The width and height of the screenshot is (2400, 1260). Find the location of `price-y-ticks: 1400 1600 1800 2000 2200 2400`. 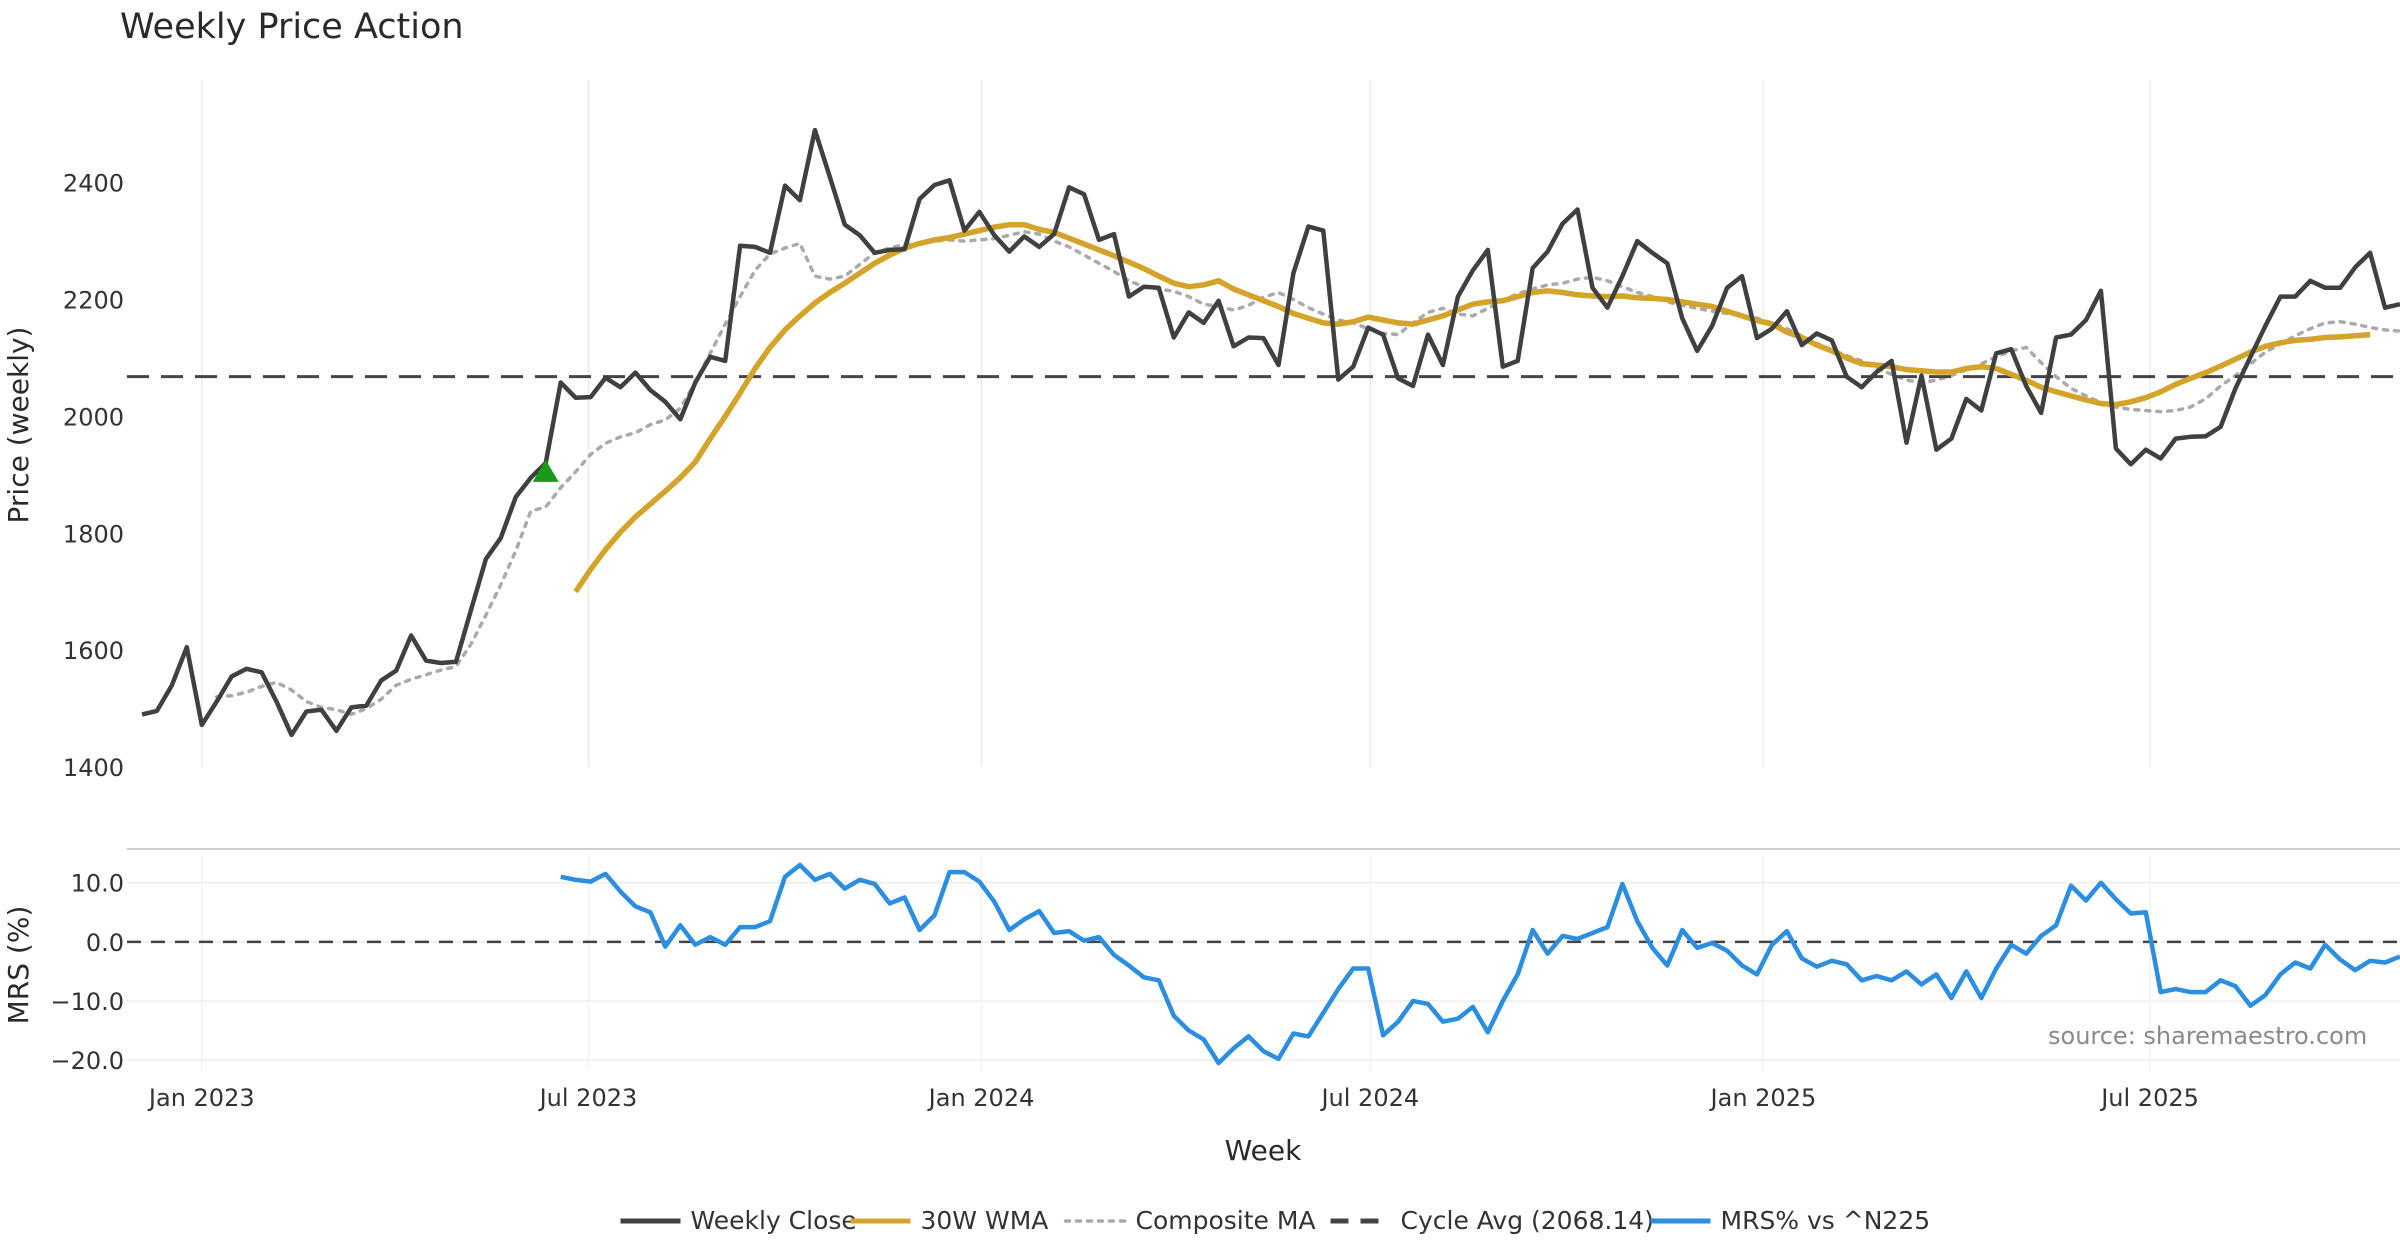

price-y-ticks: 1400 1600 1800 2000 2200 2400 is located at coordinates (93, 476).